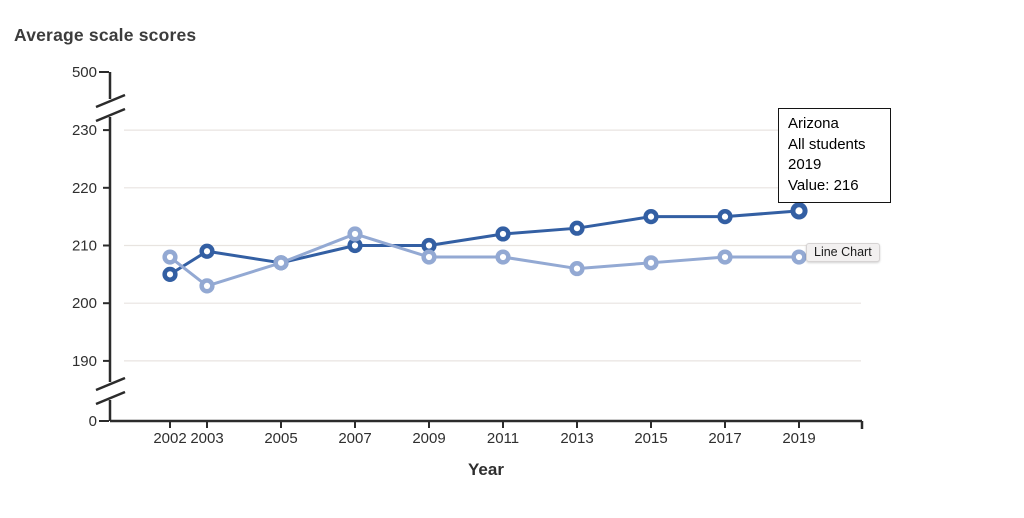 This screenshot has height=518, width=1024. What do you see at coordinates (823, 185) in the screenshot?
I see `tooltip-value: Value: 216` at bounding box center [823, 185].